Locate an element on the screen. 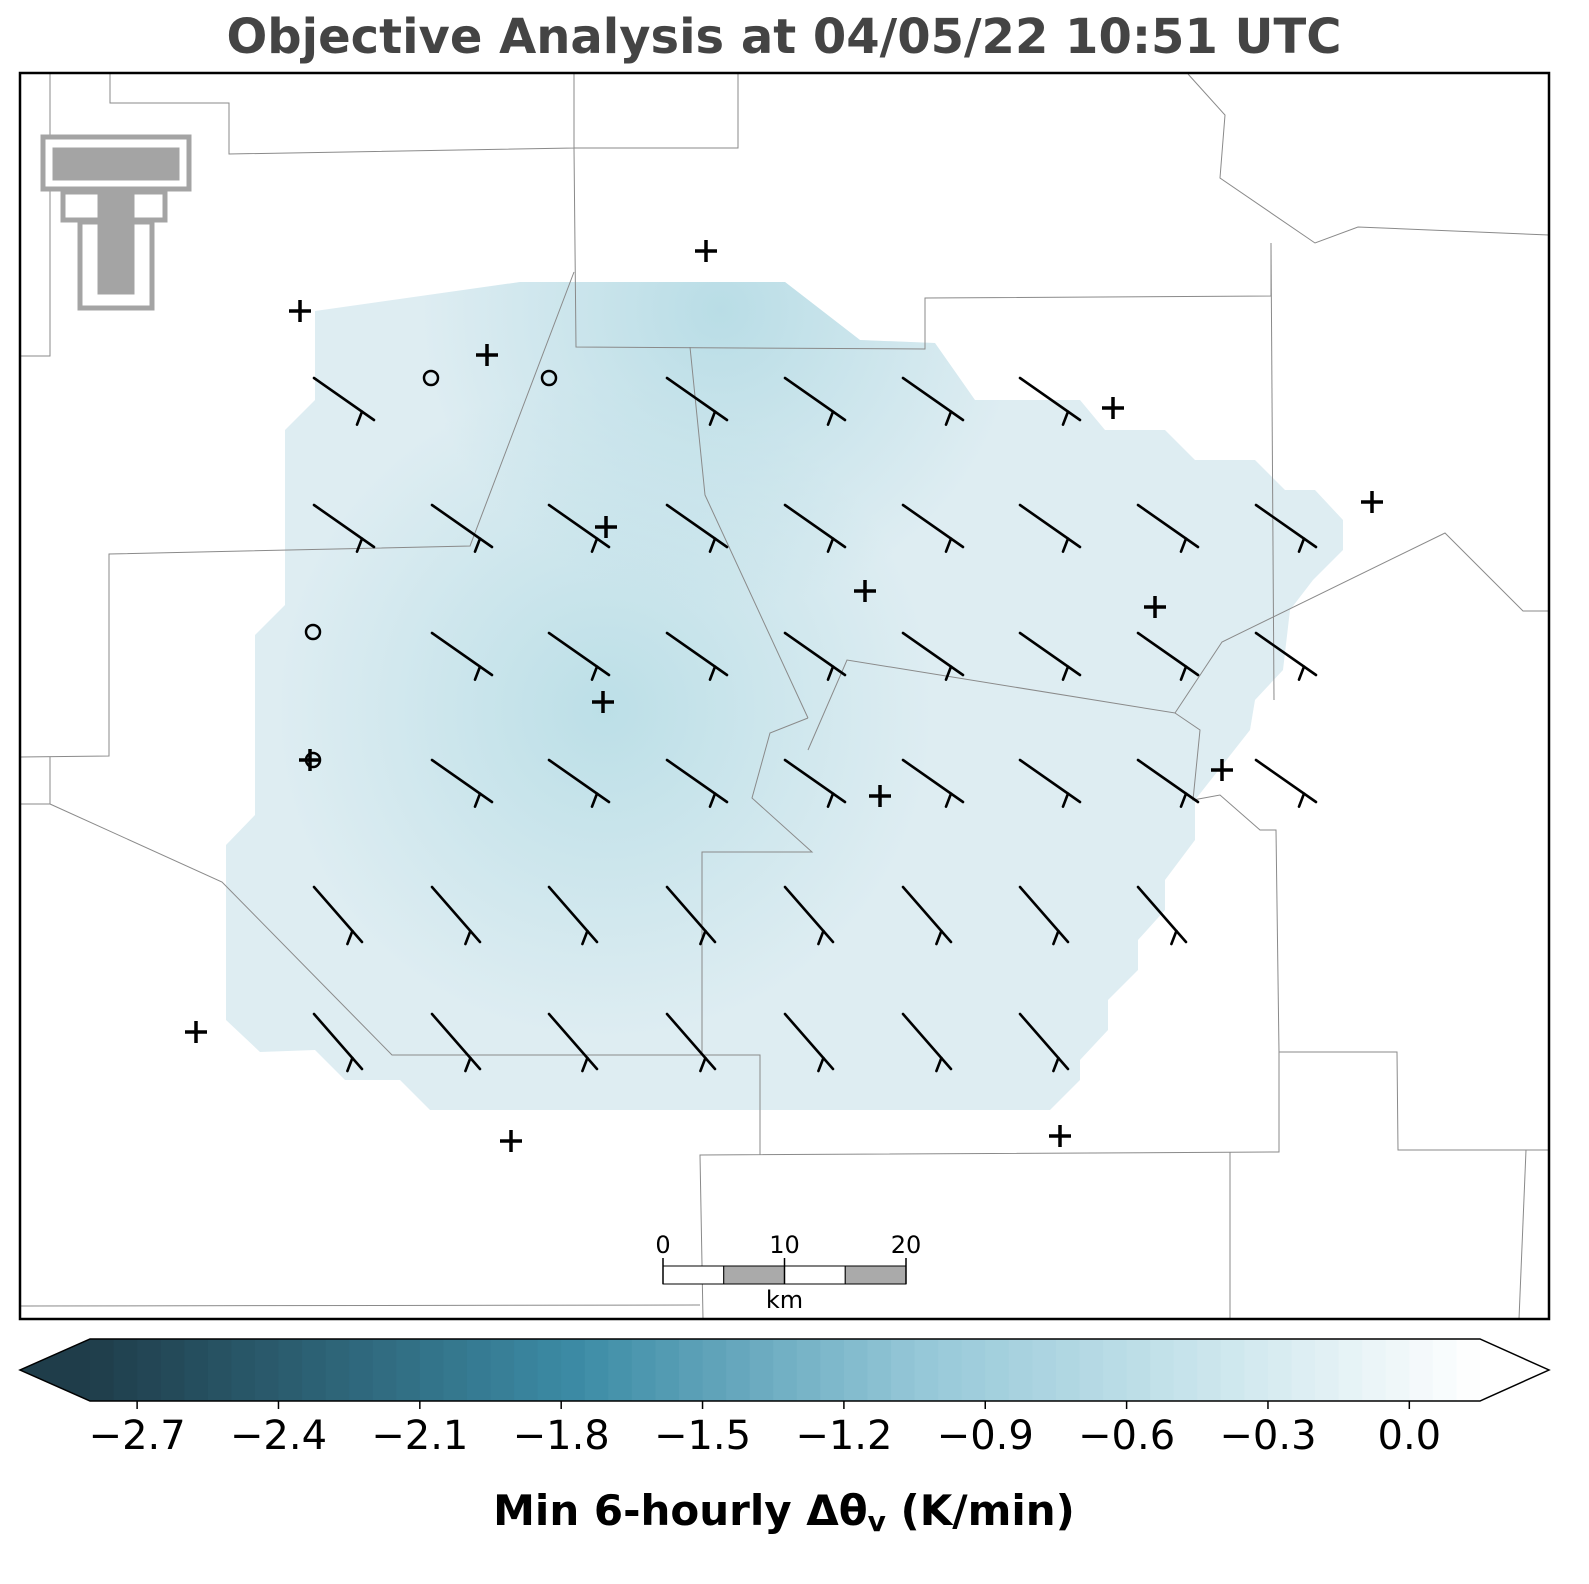 The image size is (1589, 1584). colorbar-tick-label: −2.7 is located at coordinates (137, 1436).